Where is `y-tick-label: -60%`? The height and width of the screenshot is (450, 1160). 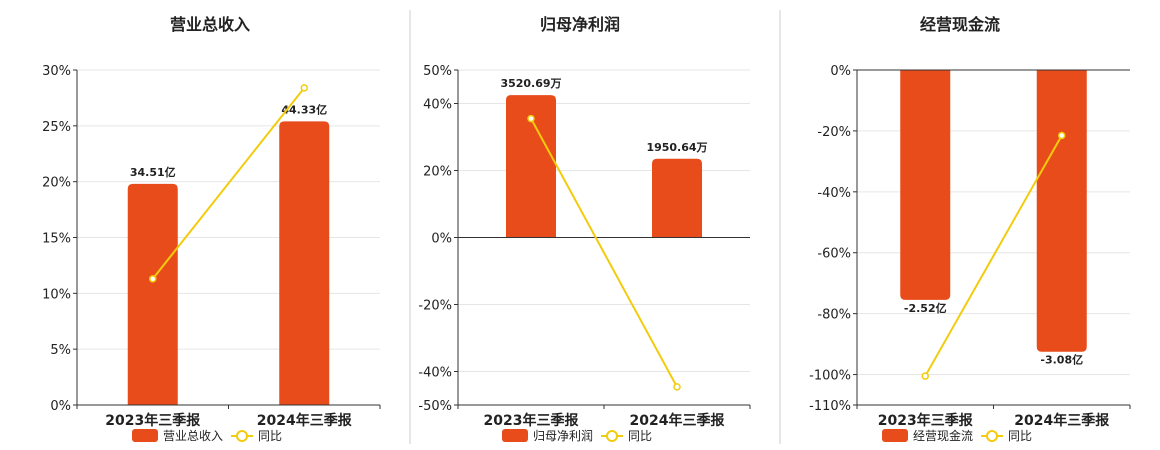 y-tick-label: -60% is located at coordinates (834, 254).